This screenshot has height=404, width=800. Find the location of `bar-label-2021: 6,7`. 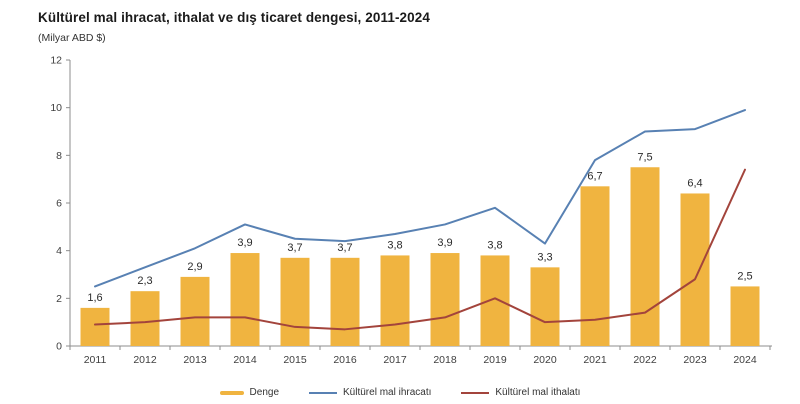

bar-label-2021: 6,7 is located at coordinates (594, 176).